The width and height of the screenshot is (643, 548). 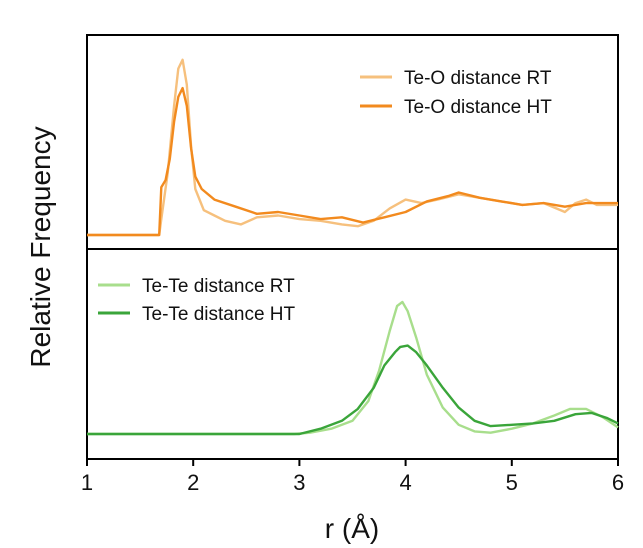 What do you see at coordinates (193, 482) in the screenshot?
I see `x-tick-label-2: 2` at bounding box center [193, 482].